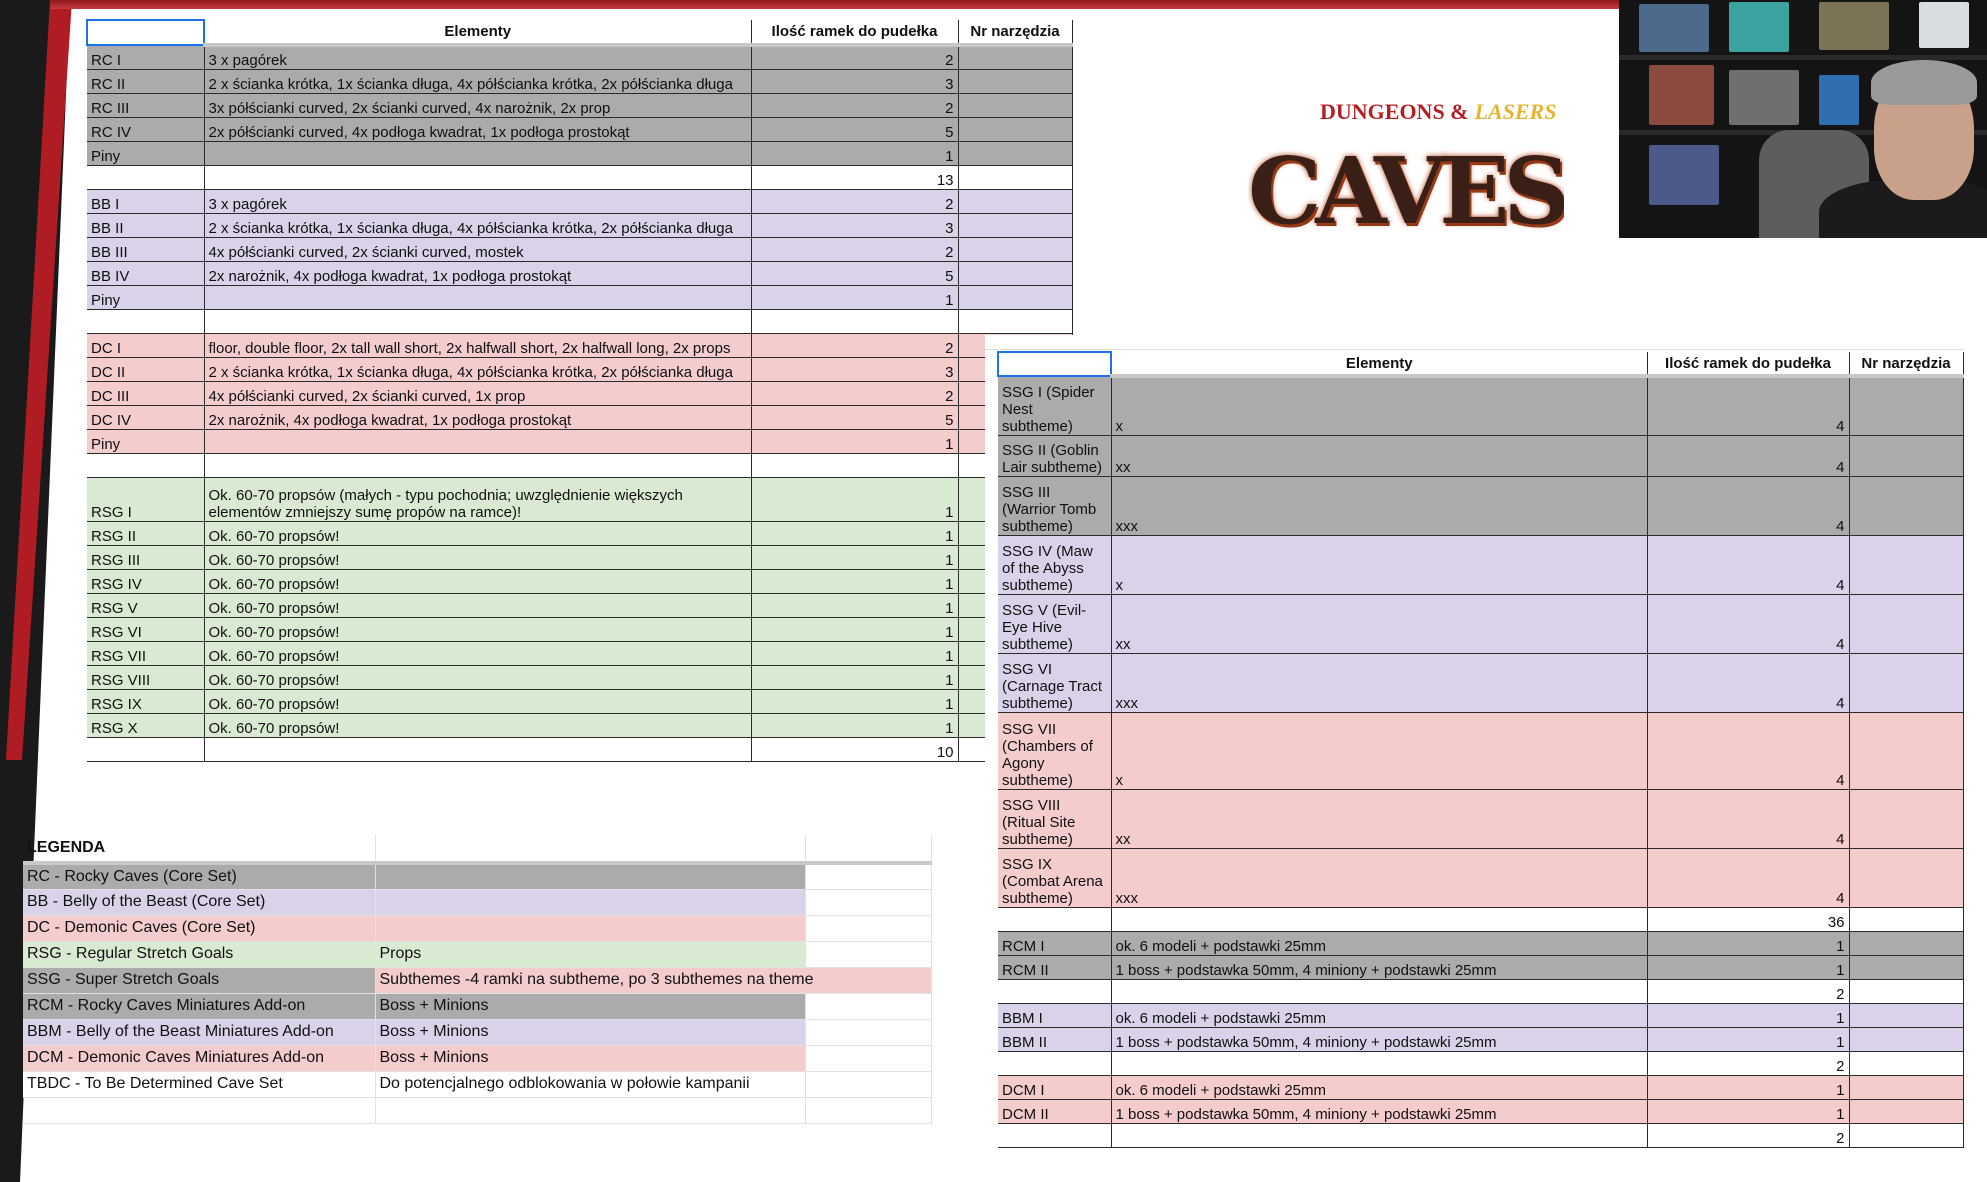 The width and height of the screenshot is (1987, 1182). What do you see at coordinates (199, 954) in the screenshot?
I see `legend-key-cell: RSG - Regular Stretch Goals` at bounding box center [199, 954].